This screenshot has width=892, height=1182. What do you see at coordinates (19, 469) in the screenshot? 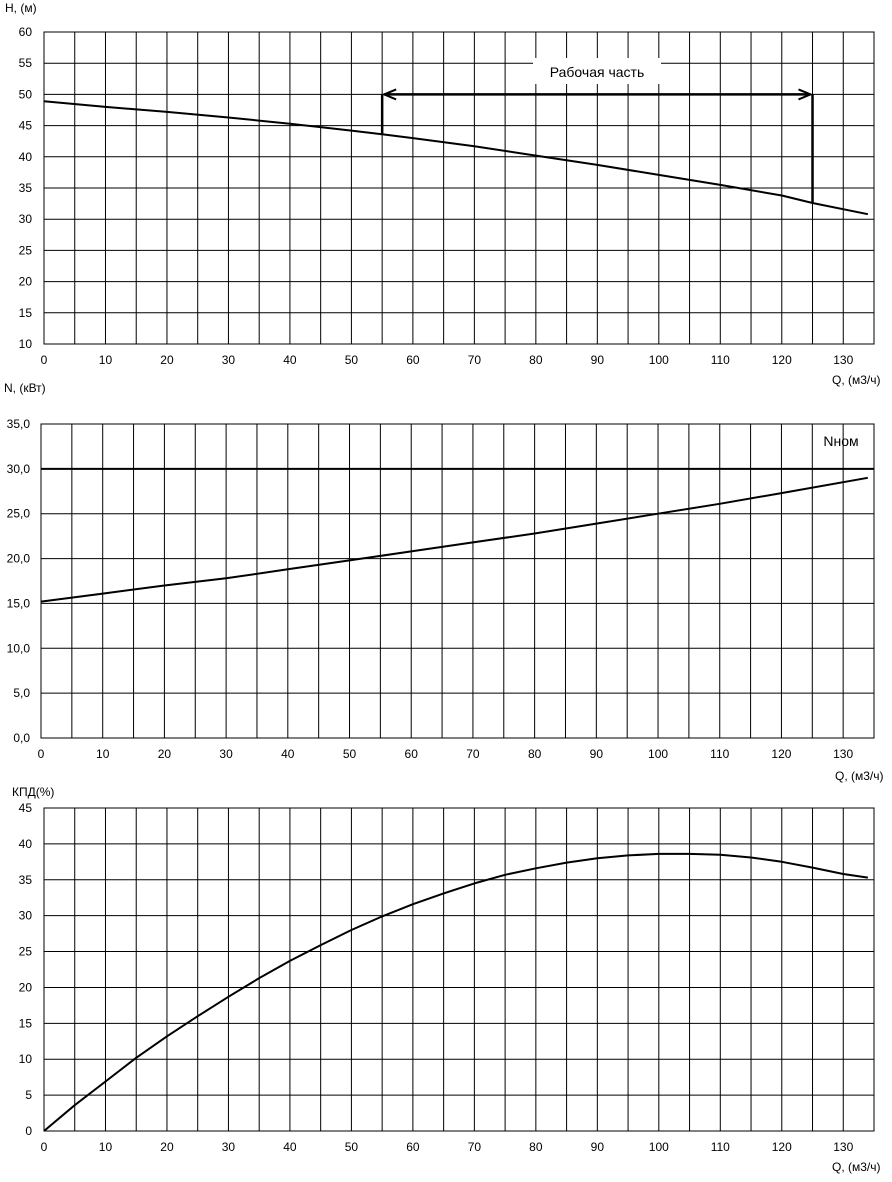
I see `y-tick-label: 30,0` at bounding box center [19, 469].